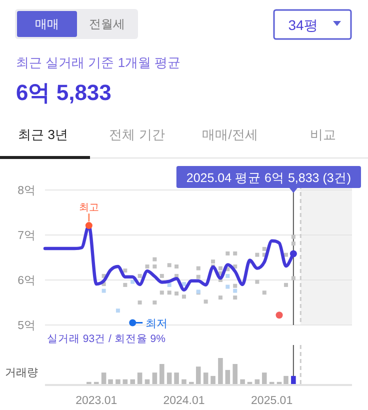  Describe the element at coordinates (47, 24) in the screenshot. I see `ui-text: 매매` at that location.